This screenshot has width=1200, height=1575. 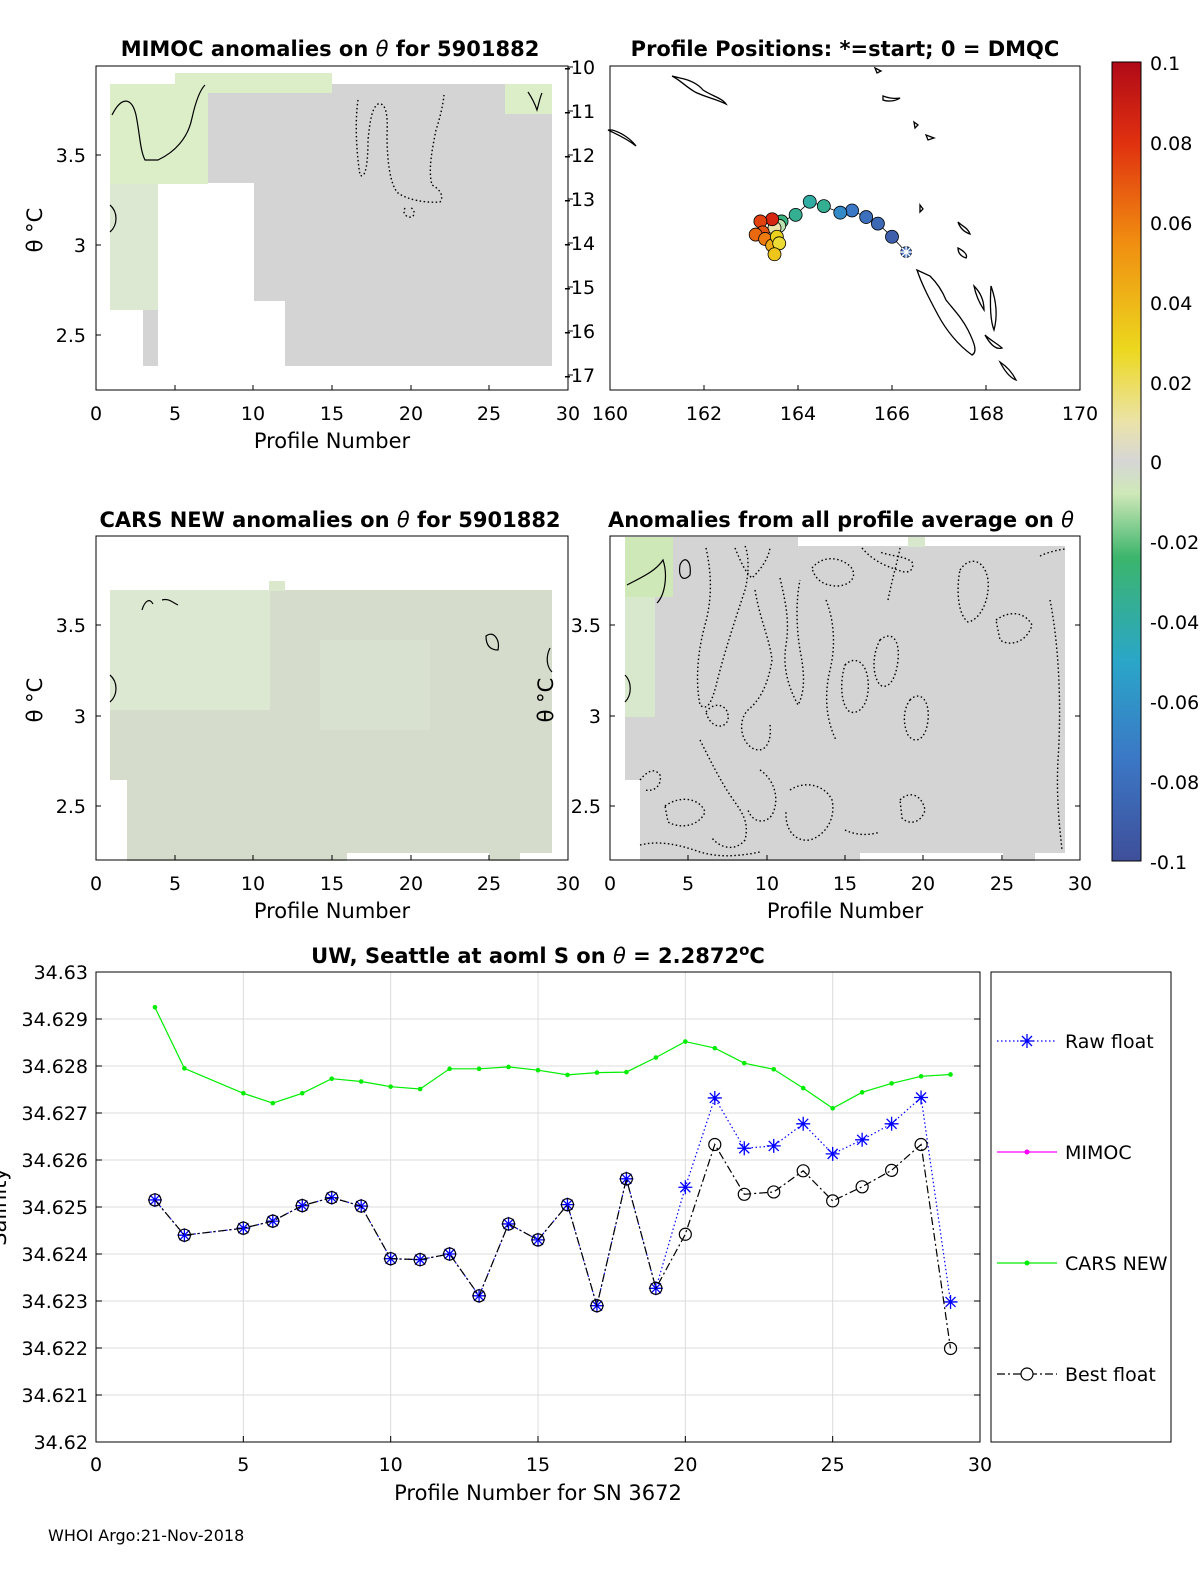 What do you see at coordinates (331, 721) in the screenshot?
I see `cars-heatmap` at bounding box center [331, 721].